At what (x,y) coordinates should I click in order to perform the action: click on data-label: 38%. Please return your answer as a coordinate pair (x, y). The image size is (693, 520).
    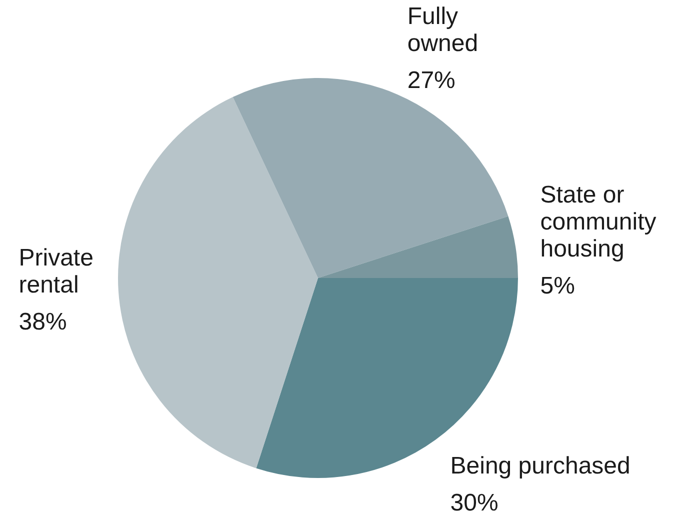
    Looking at the image, I should click on (42, 322).